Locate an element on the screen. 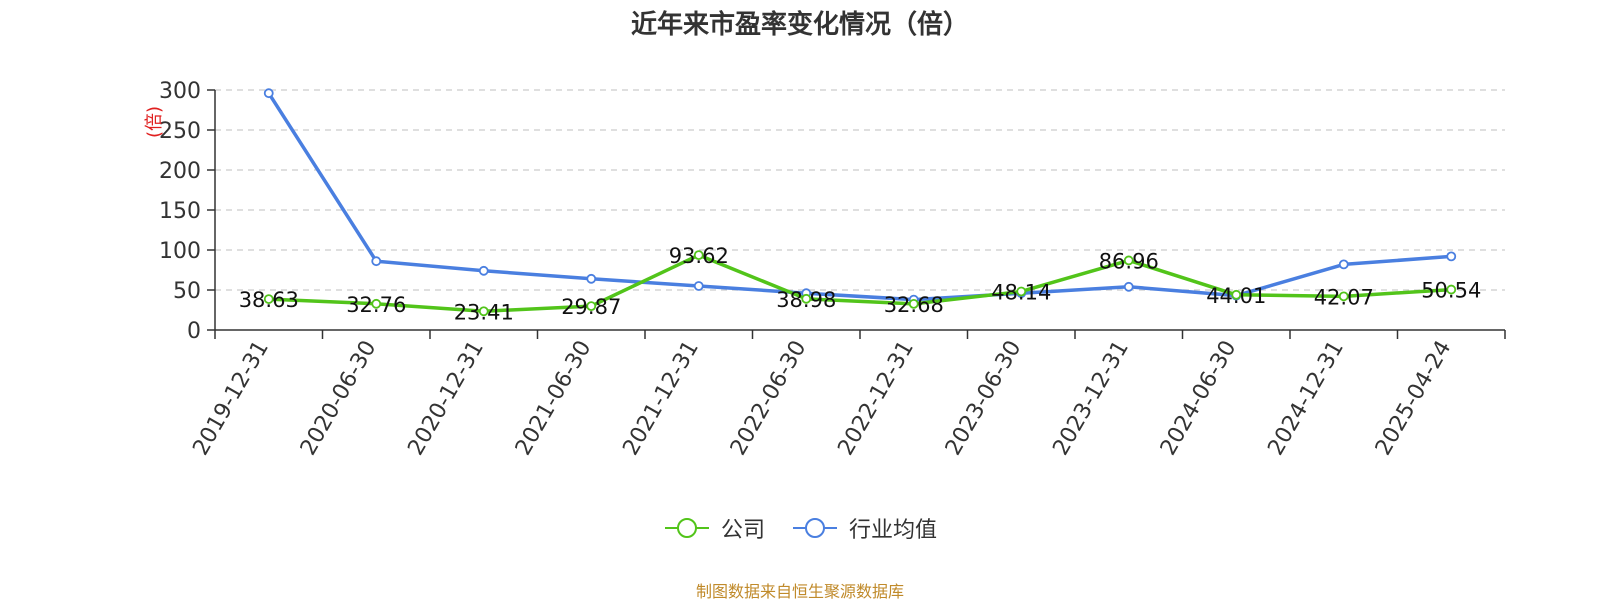 This screenshot has width=1600, height=602. data-label-company: 29.87 is located at coordinates (591, 307).